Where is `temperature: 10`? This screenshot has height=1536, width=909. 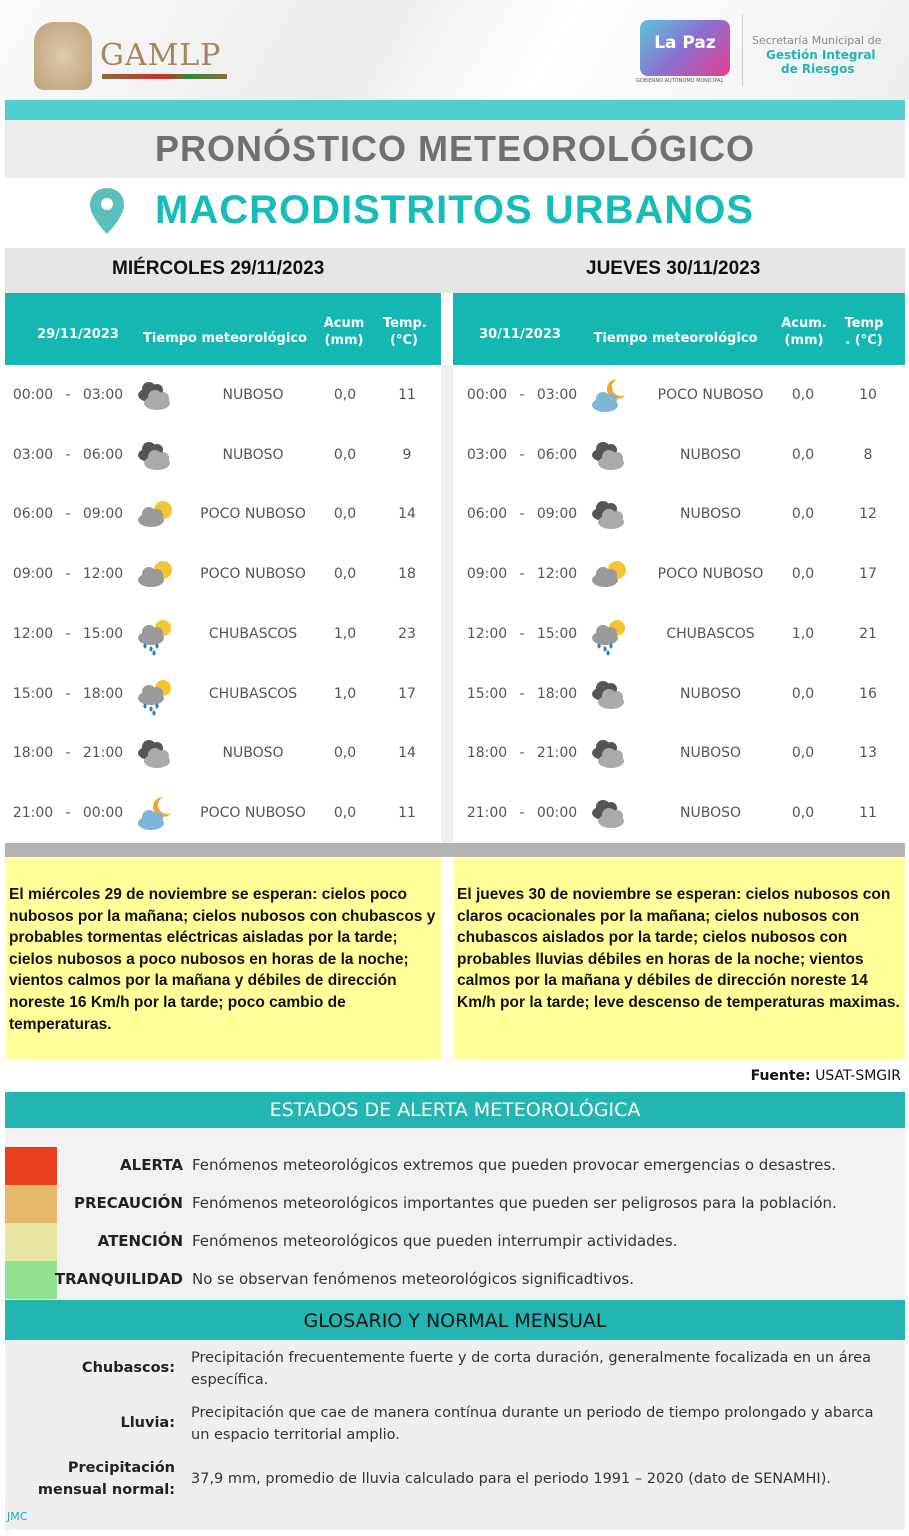
temperature: 10 is located at coordinates (868, 395).